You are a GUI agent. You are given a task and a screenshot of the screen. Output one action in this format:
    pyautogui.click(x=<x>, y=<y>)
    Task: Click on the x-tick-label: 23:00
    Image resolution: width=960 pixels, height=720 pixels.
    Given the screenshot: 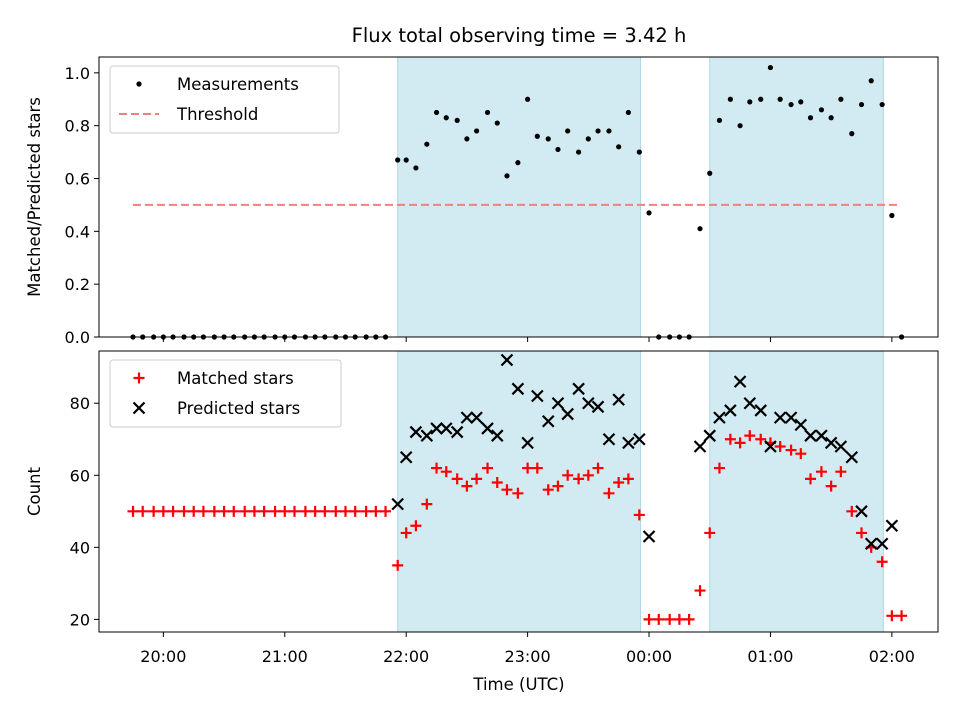 What is the action you would take?
    pyautogui.click(x=528, y=656)
    